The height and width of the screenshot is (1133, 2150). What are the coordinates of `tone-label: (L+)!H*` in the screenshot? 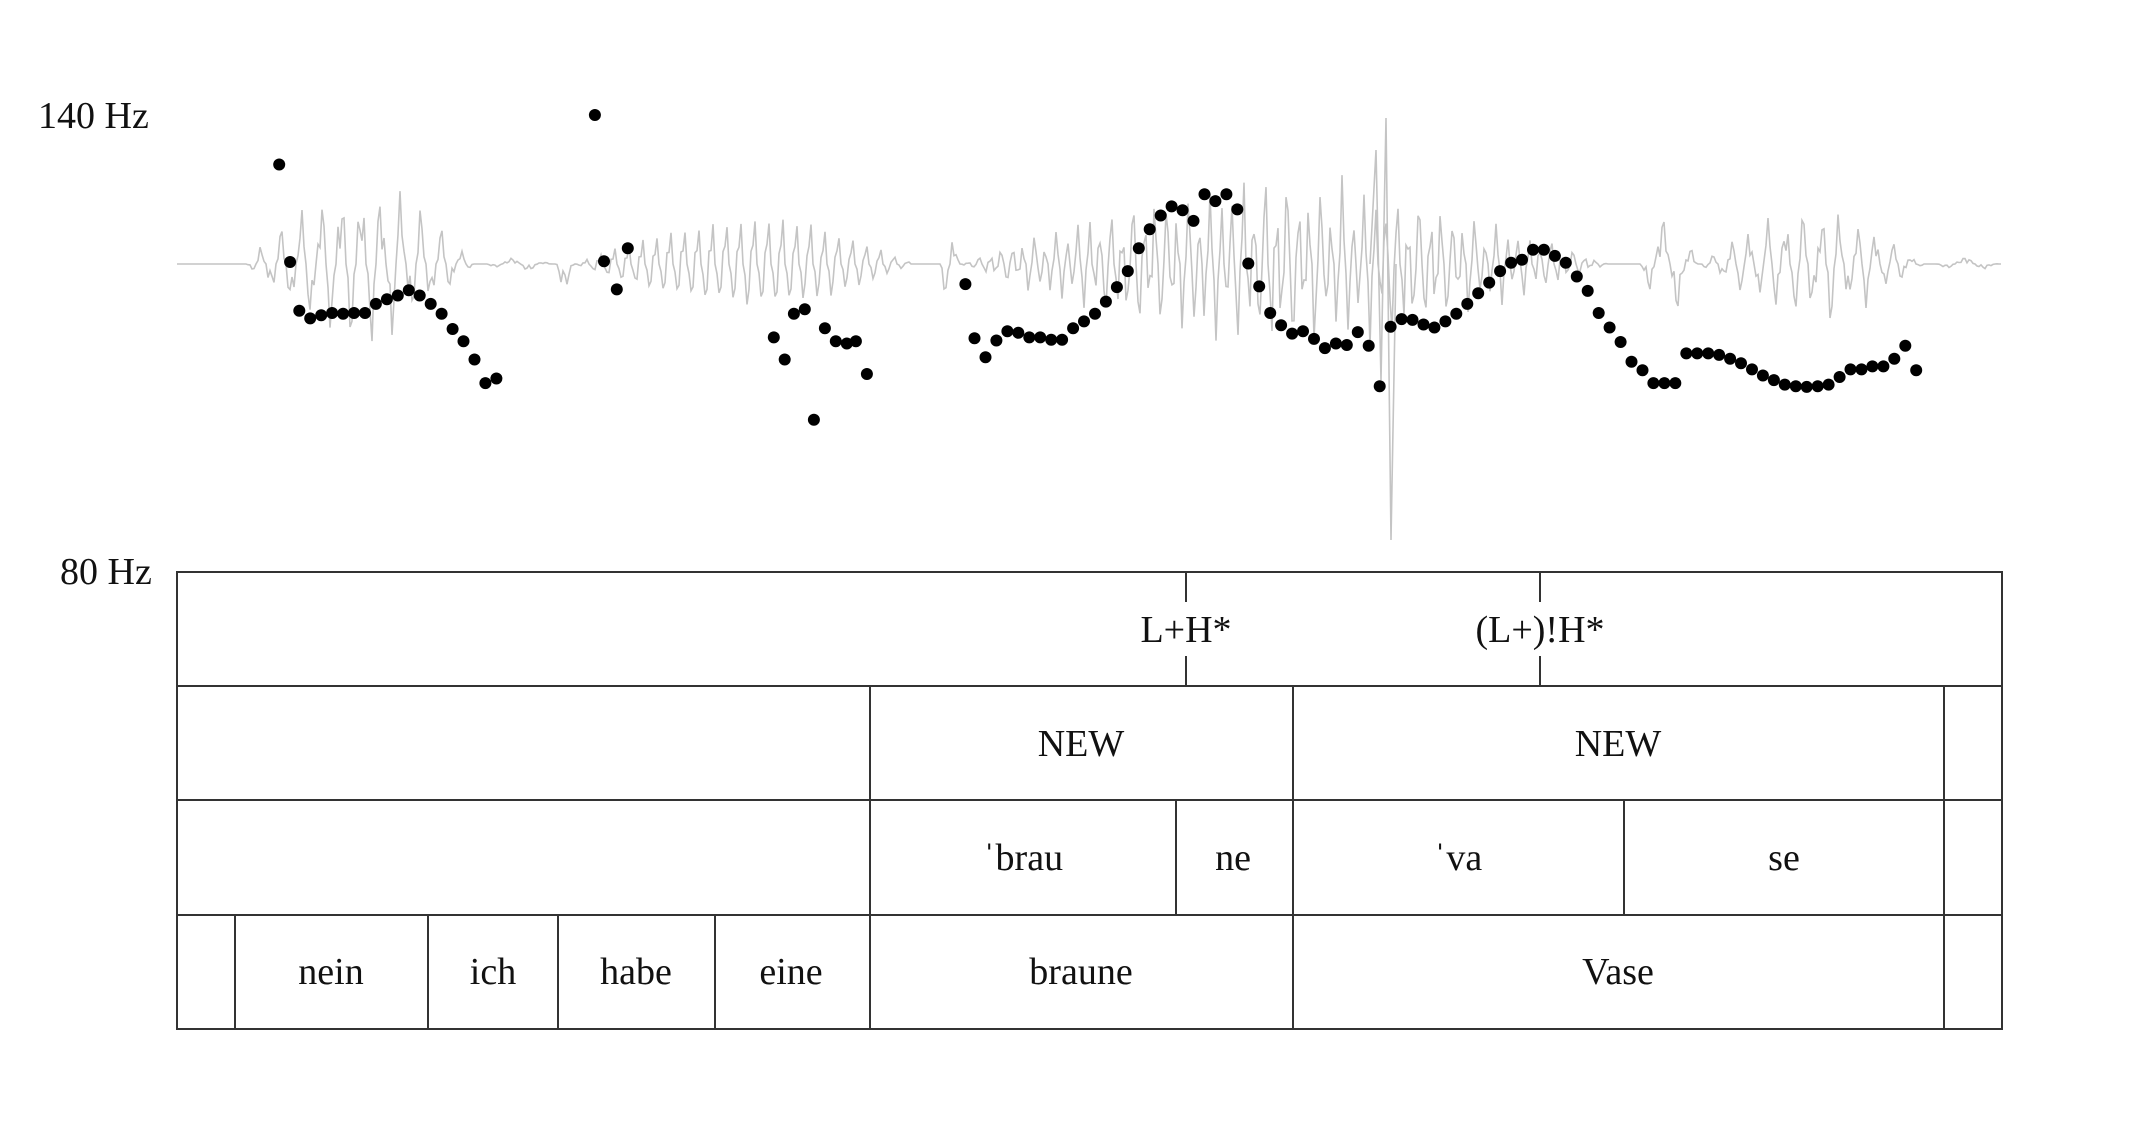 It's located at (1539, 630).